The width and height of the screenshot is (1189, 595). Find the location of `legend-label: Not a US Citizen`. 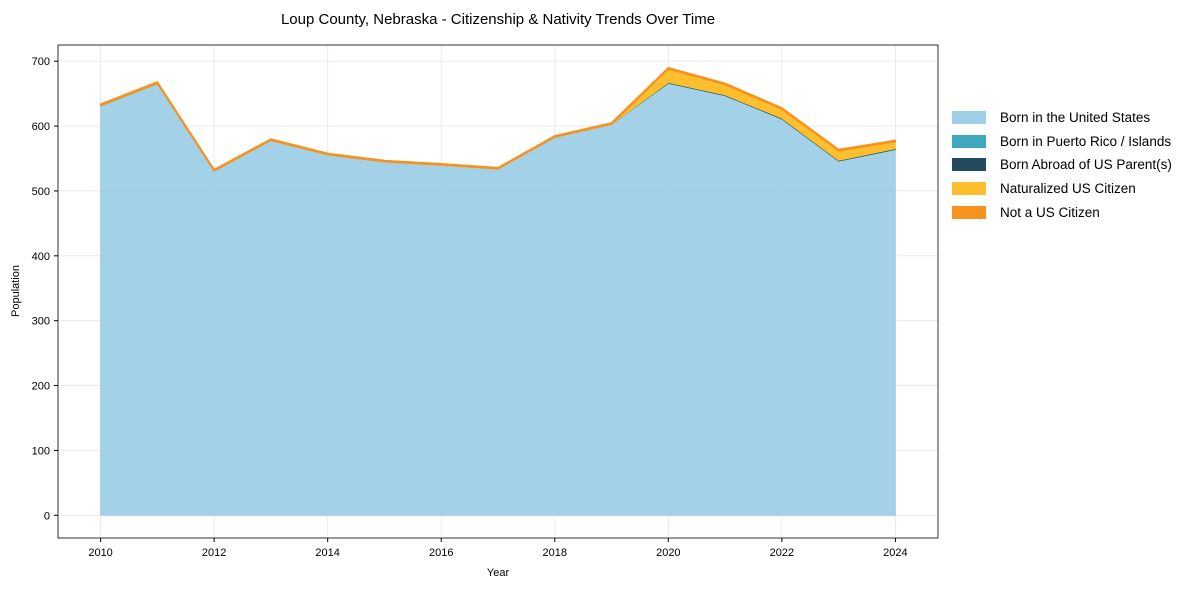

legend-label: Not a US Citizen is located at coordinates (1050, 212).